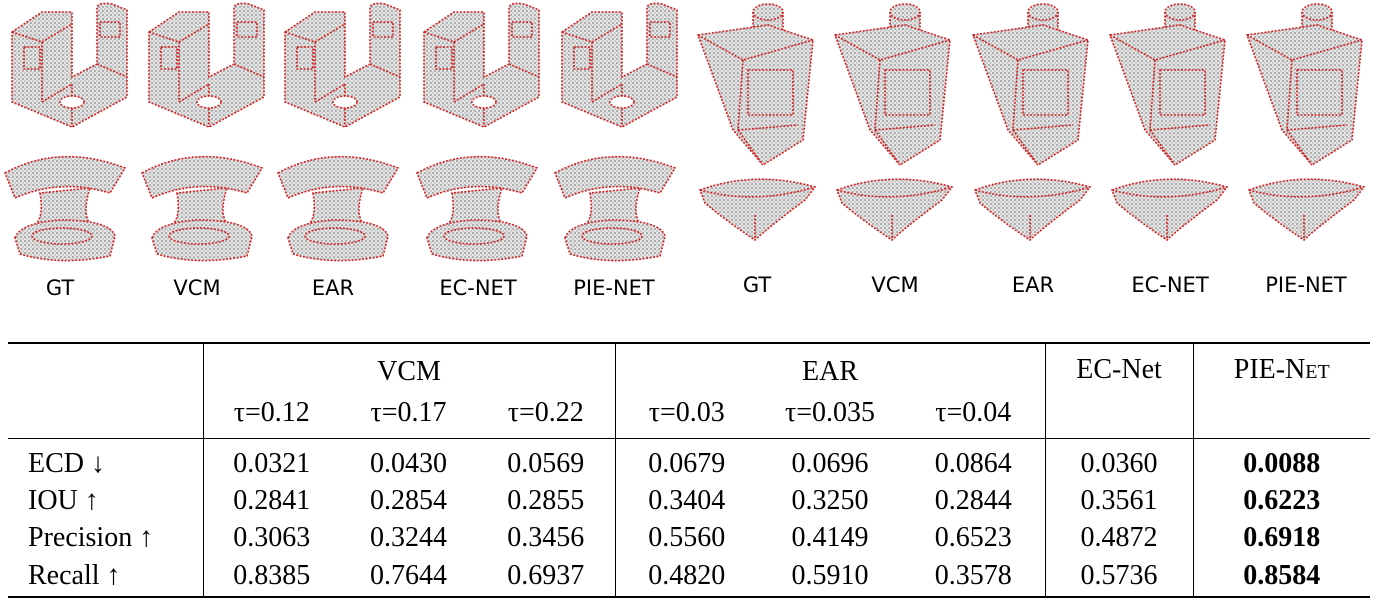  I want to click on table-cell: 0.2855, so click(546, 500).